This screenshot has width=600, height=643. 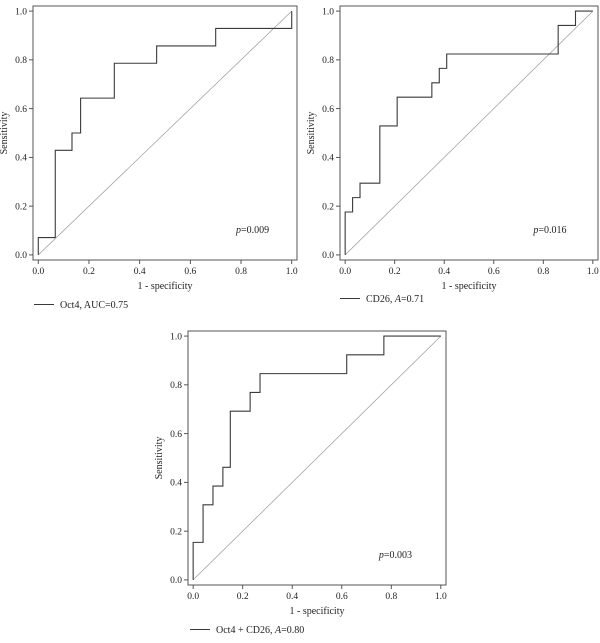 I want to click on legend: Oct4 + CD26, A=0.80, so click(x=247, y=630).